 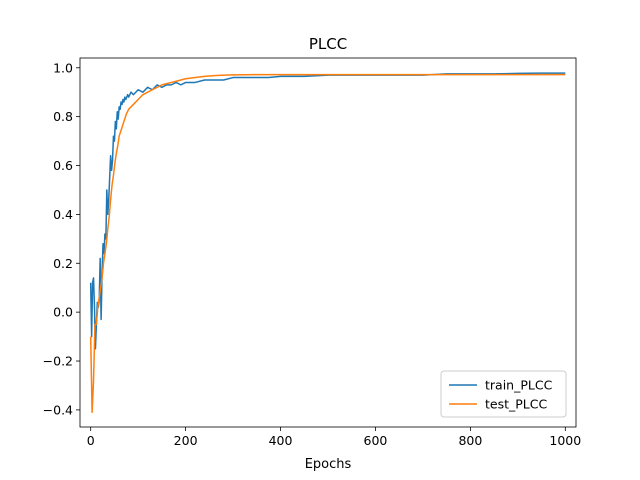 I want to click on legend-label-train_PLCC: train_PLCC, so click(x=519, y=385).